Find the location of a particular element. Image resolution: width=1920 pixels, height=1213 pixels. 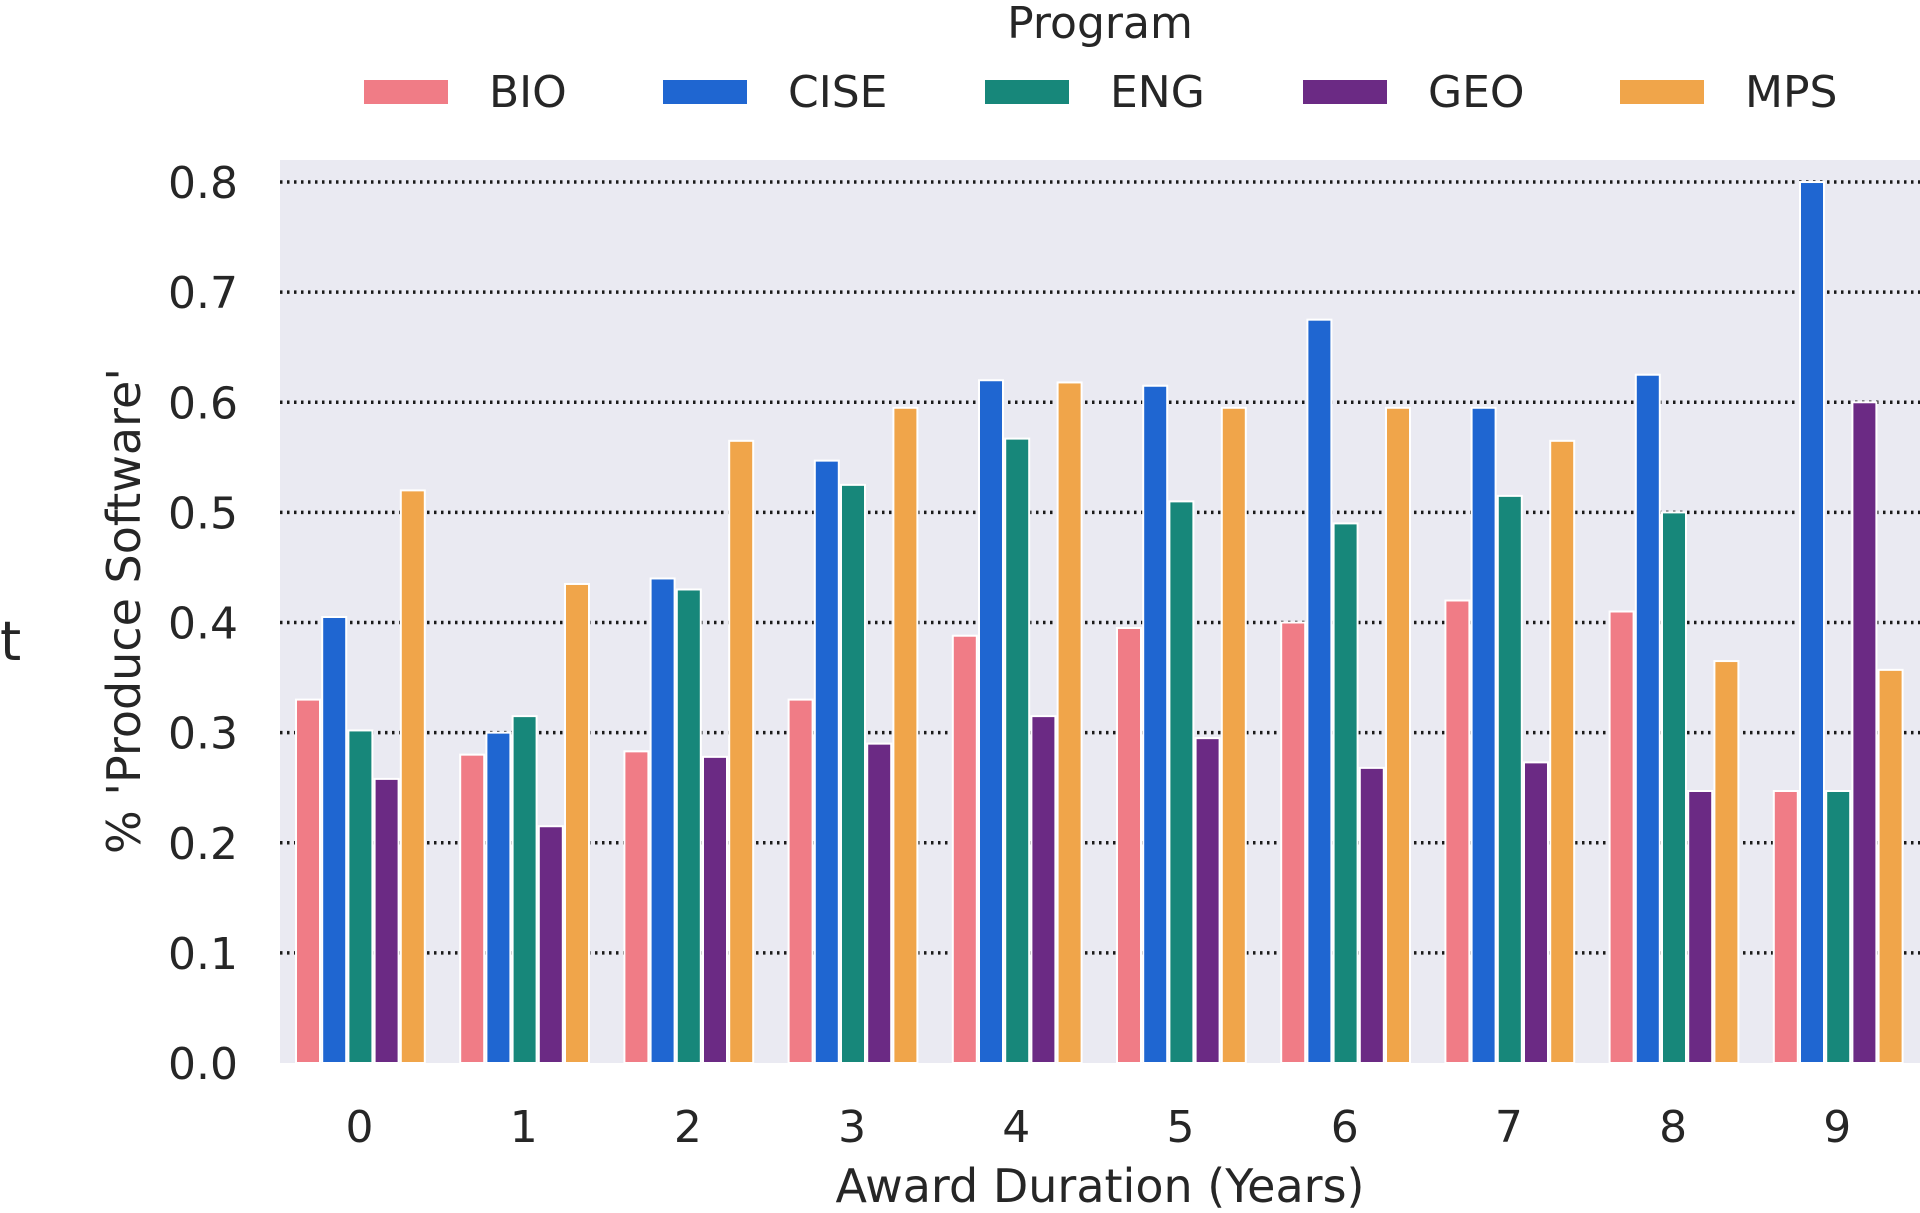

y-tick-label: 0.7 is located at coordinates (203, 293).